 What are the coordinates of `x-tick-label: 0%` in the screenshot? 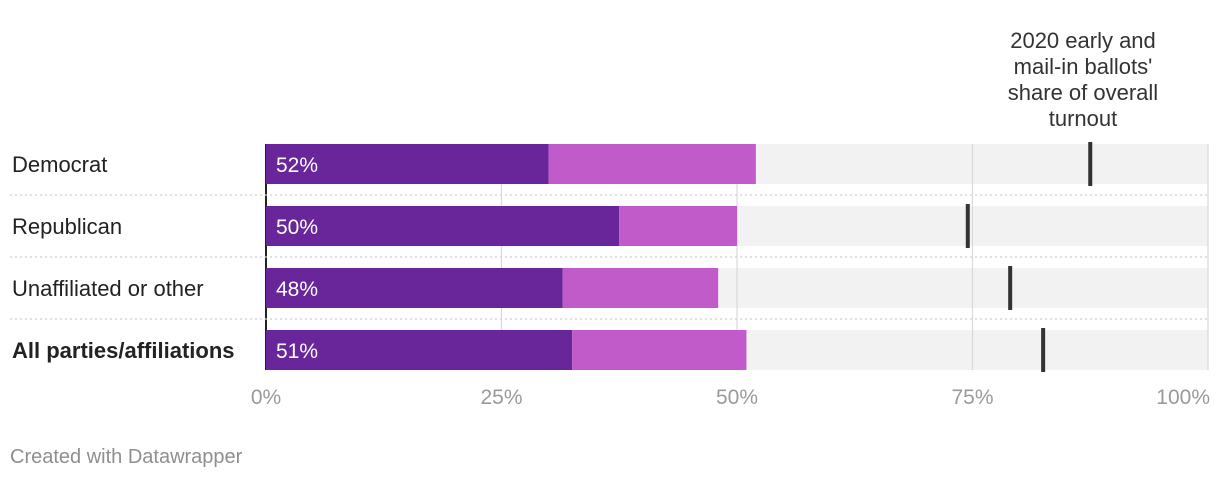 It's located at (266, 397).